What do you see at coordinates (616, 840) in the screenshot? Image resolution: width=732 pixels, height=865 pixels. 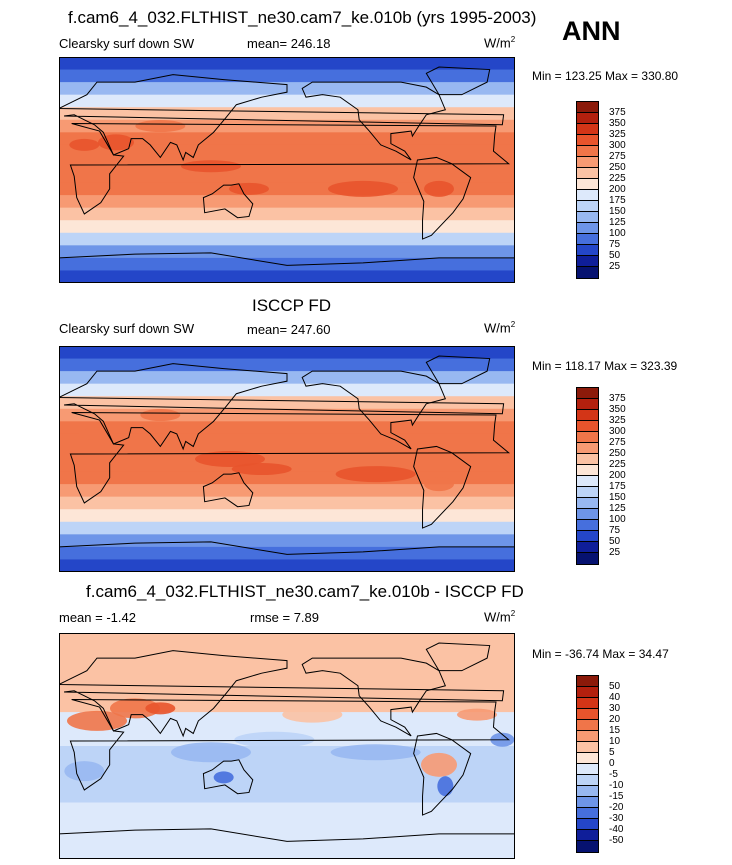 I see `colorbar-tick-label: -50` at bounding box center [616, 840].